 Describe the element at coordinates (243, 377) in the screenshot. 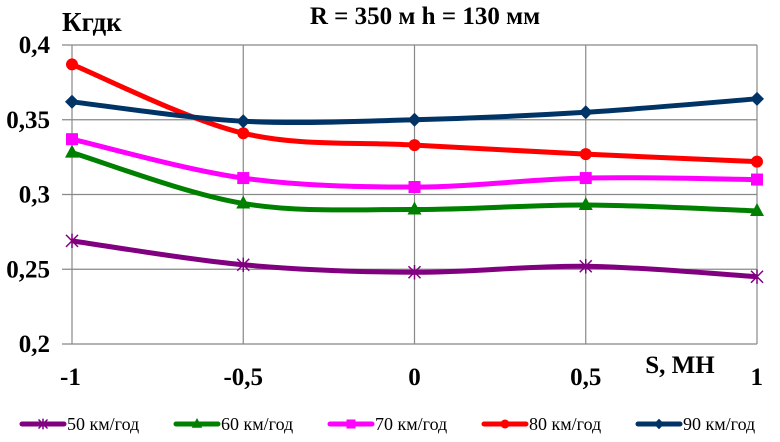

I see `x-tick-label: -0,5` at that location.